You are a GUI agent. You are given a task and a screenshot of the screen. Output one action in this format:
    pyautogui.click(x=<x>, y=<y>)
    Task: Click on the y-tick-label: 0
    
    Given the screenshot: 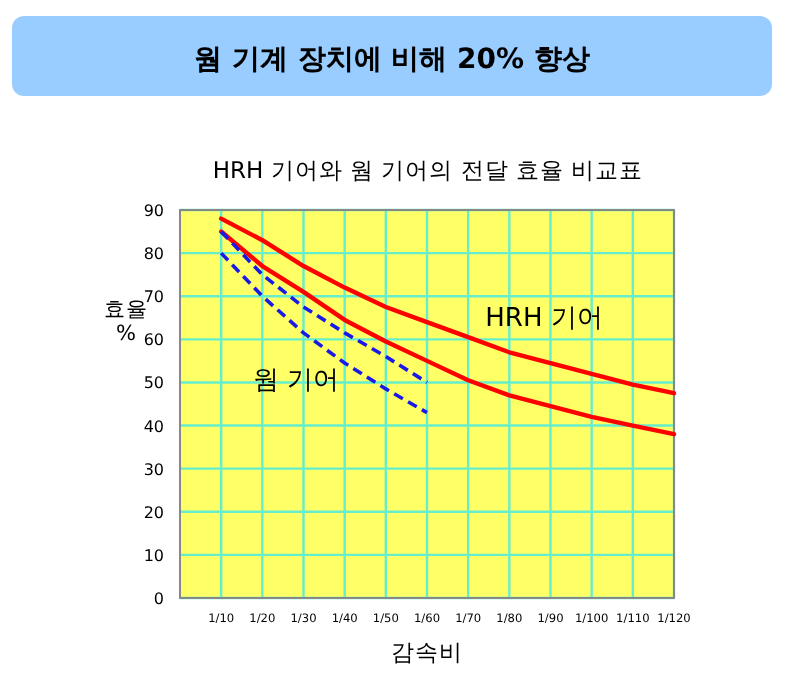 What is the action you would take?
    pyautogui.click(x=158, y=599)
    